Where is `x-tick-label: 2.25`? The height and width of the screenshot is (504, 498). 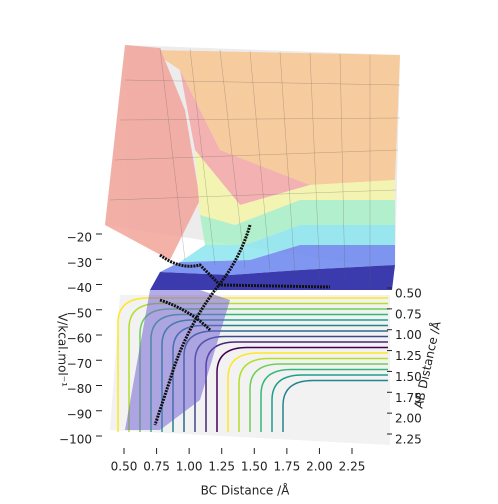 x-tick-label: 2.25 is located at coordinates (352, 467).